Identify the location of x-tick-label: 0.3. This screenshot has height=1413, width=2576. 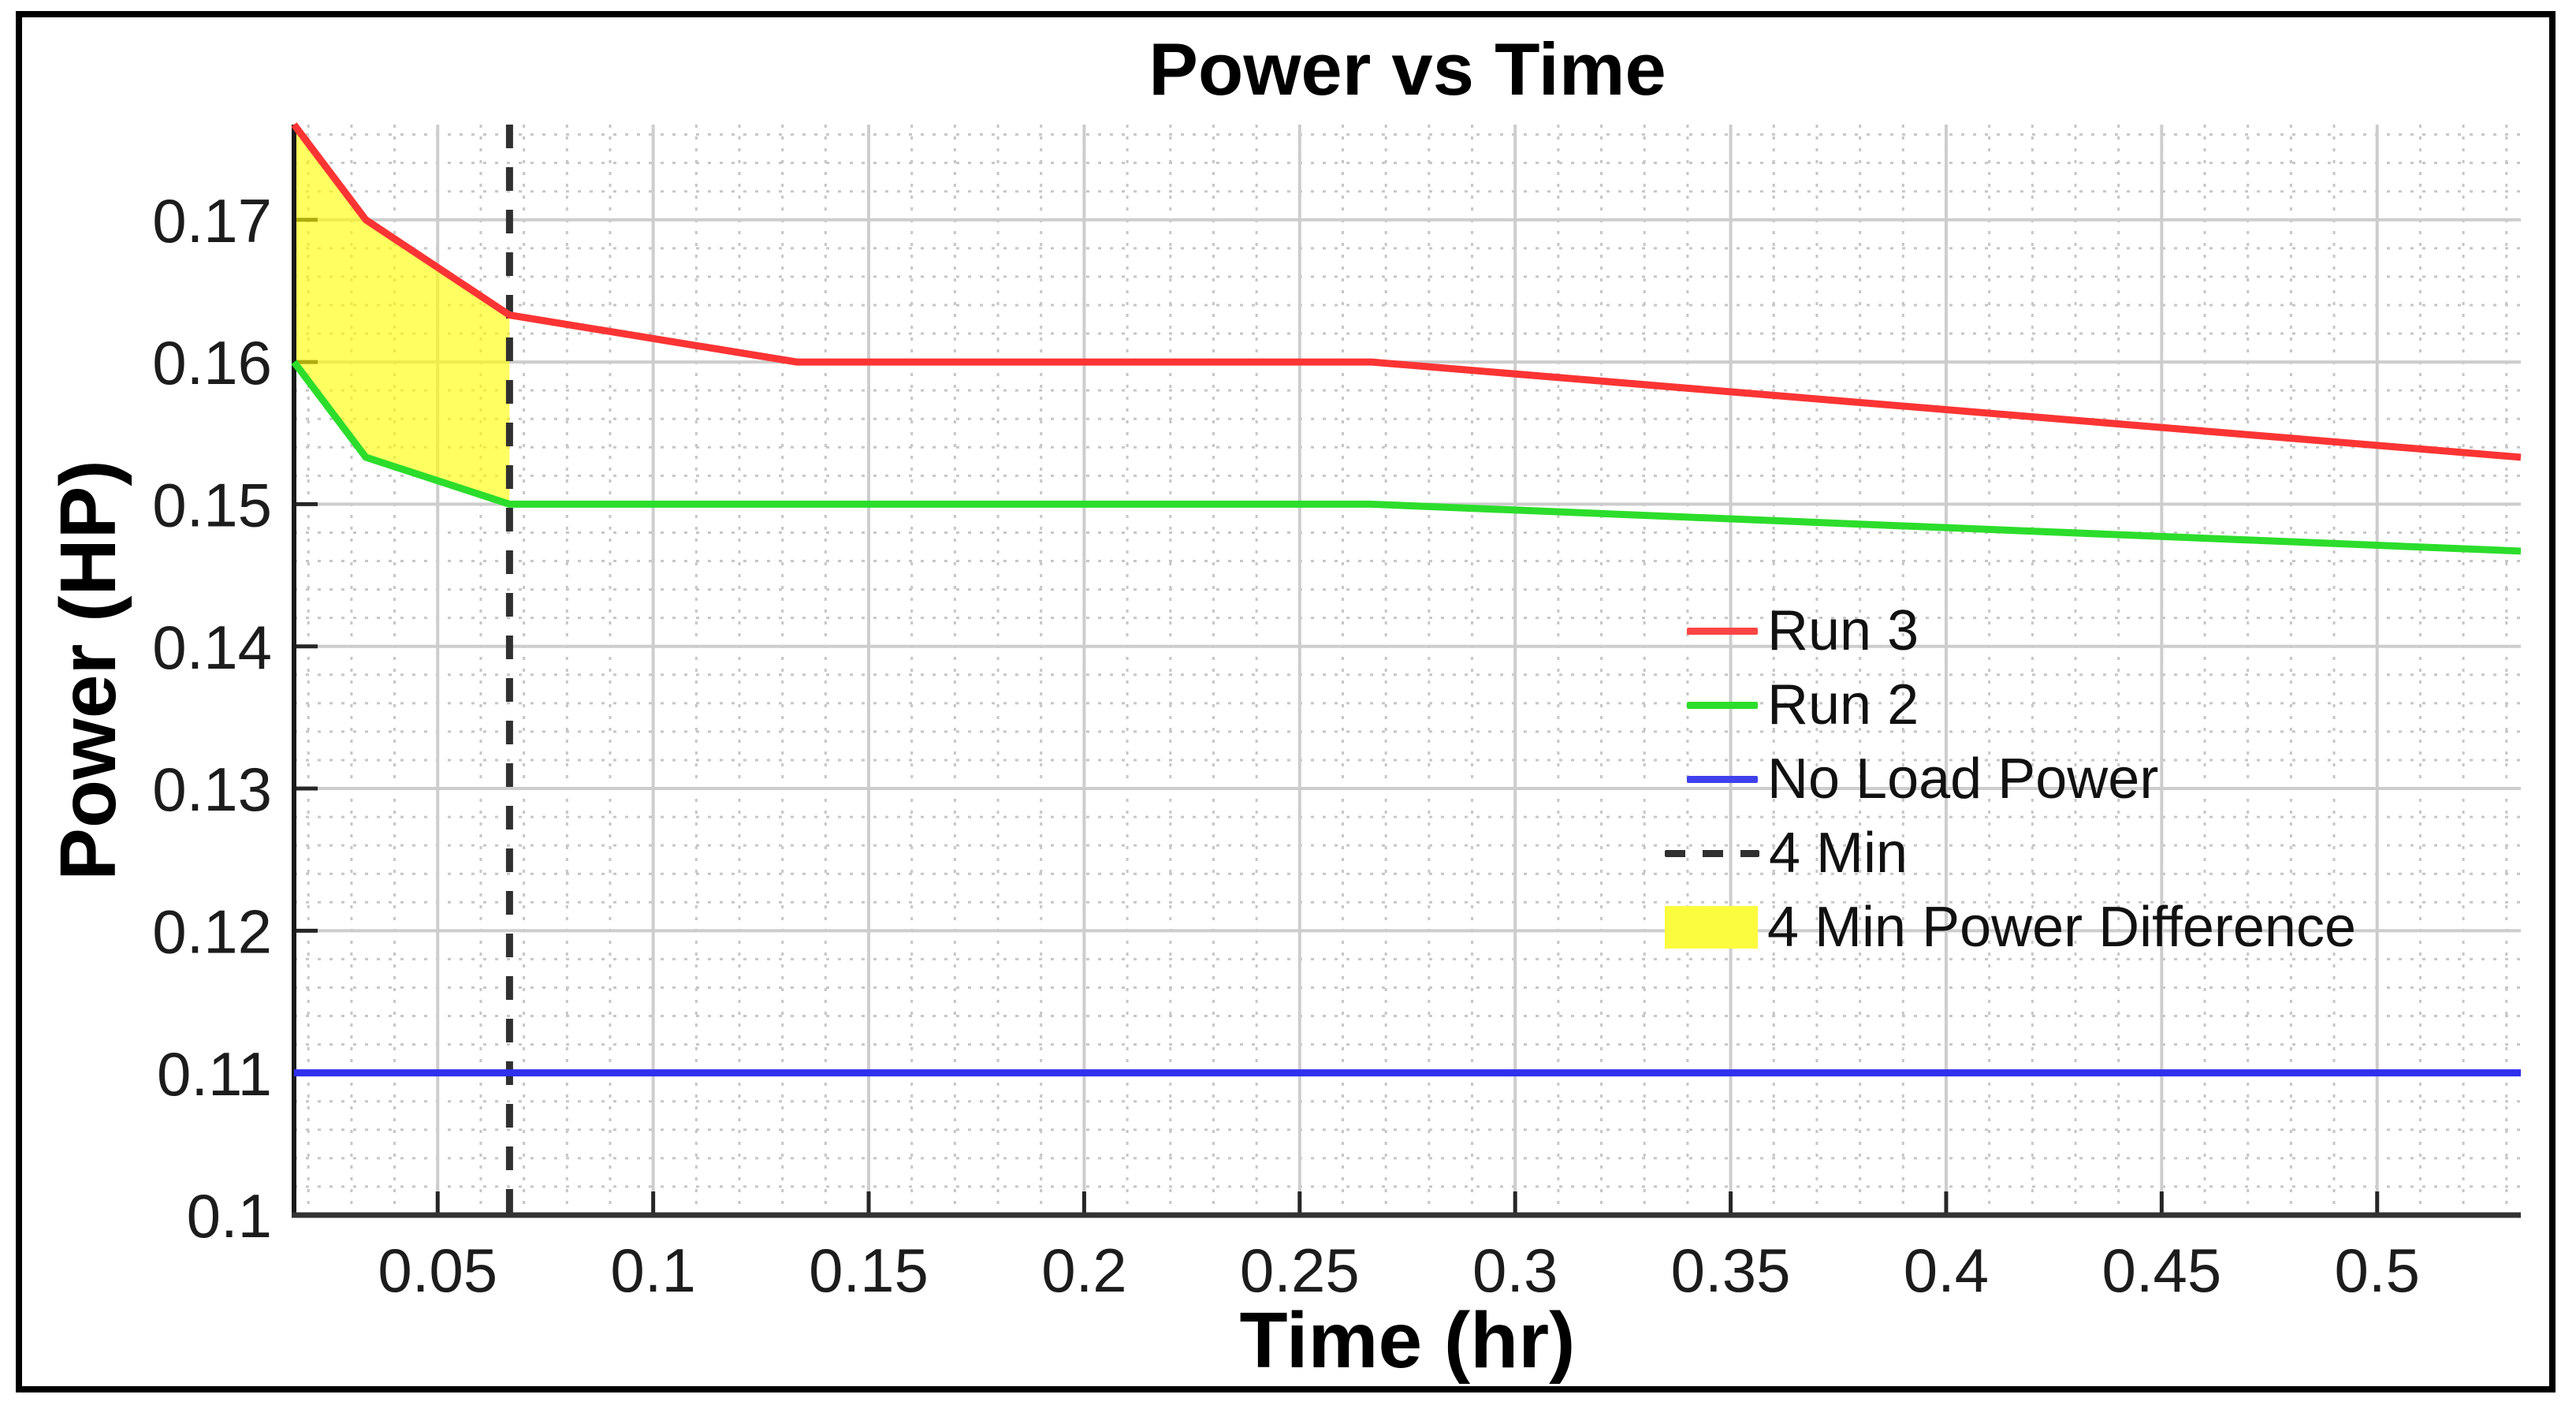
(1515, 1270).